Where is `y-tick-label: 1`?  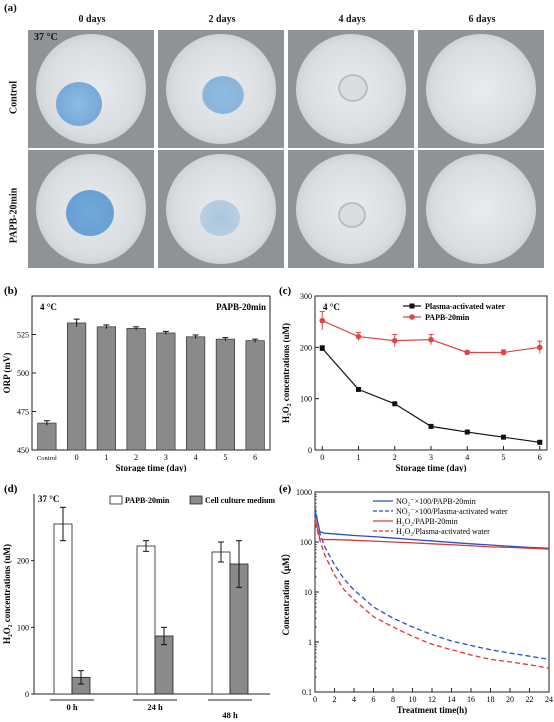 y-tick-label: 1 is located at coordinates (310, 642).